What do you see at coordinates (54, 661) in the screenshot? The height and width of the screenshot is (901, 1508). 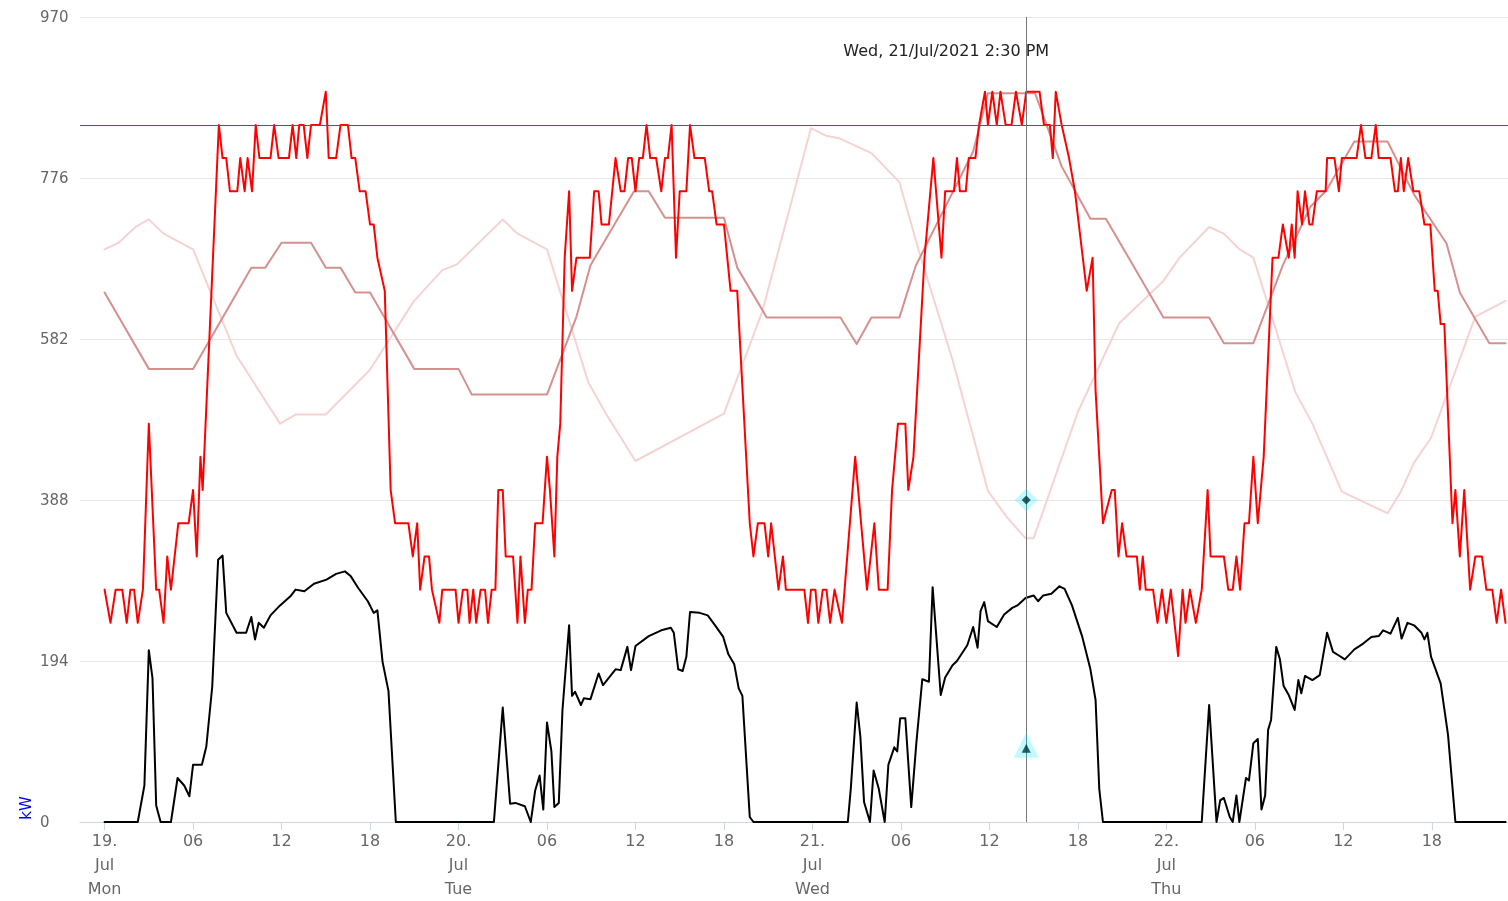 I see `y-tick-label: 194` at bounding box center [54, 661].